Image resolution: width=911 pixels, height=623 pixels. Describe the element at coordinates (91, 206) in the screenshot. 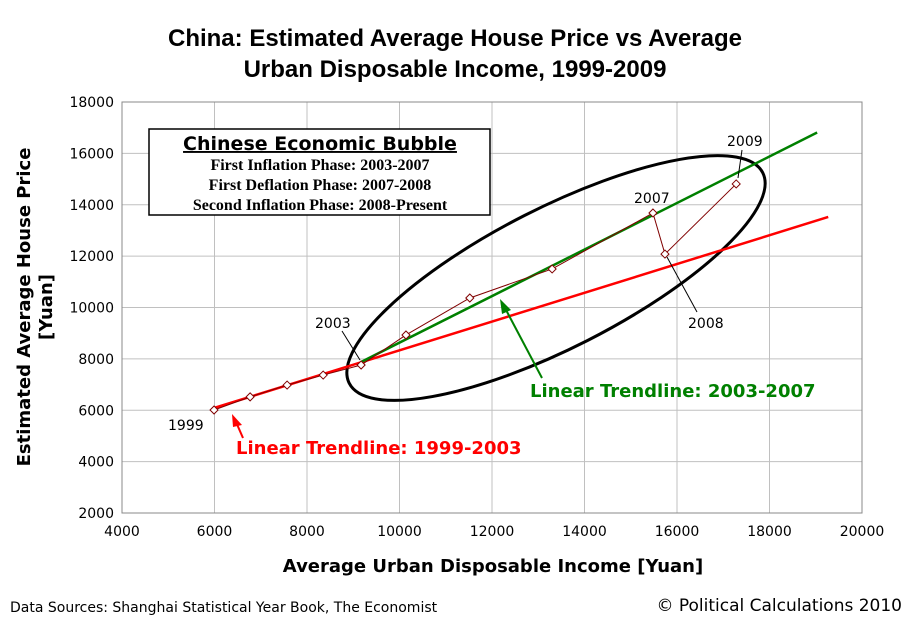

I see `y-tick-label: 14000` at that location.